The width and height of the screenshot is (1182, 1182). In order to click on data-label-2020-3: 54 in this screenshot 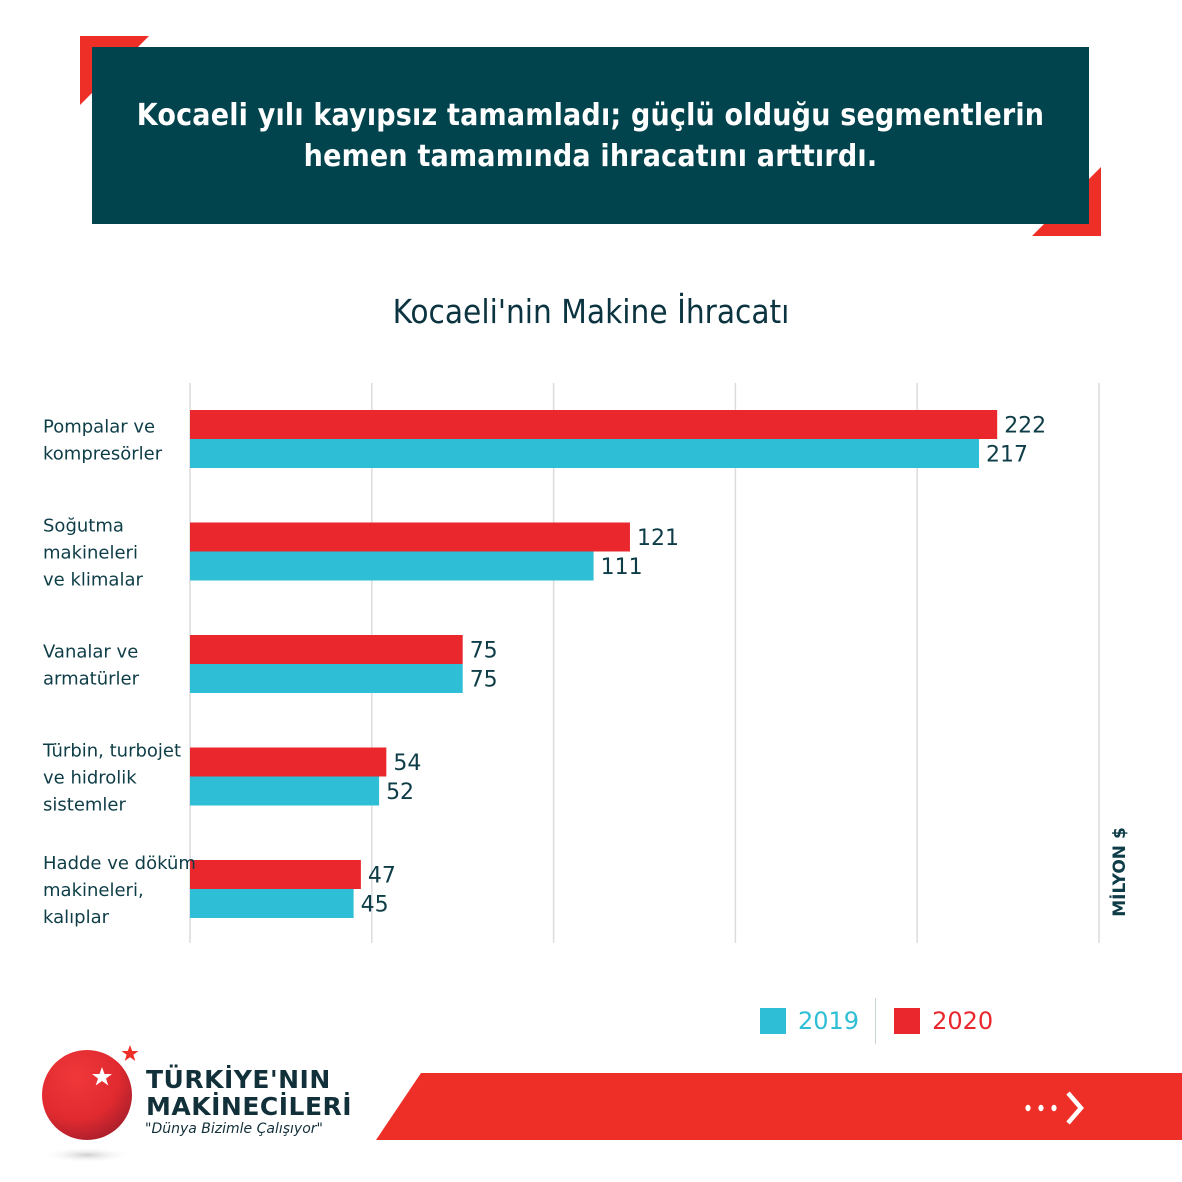, I will do `click(407, 763)`.